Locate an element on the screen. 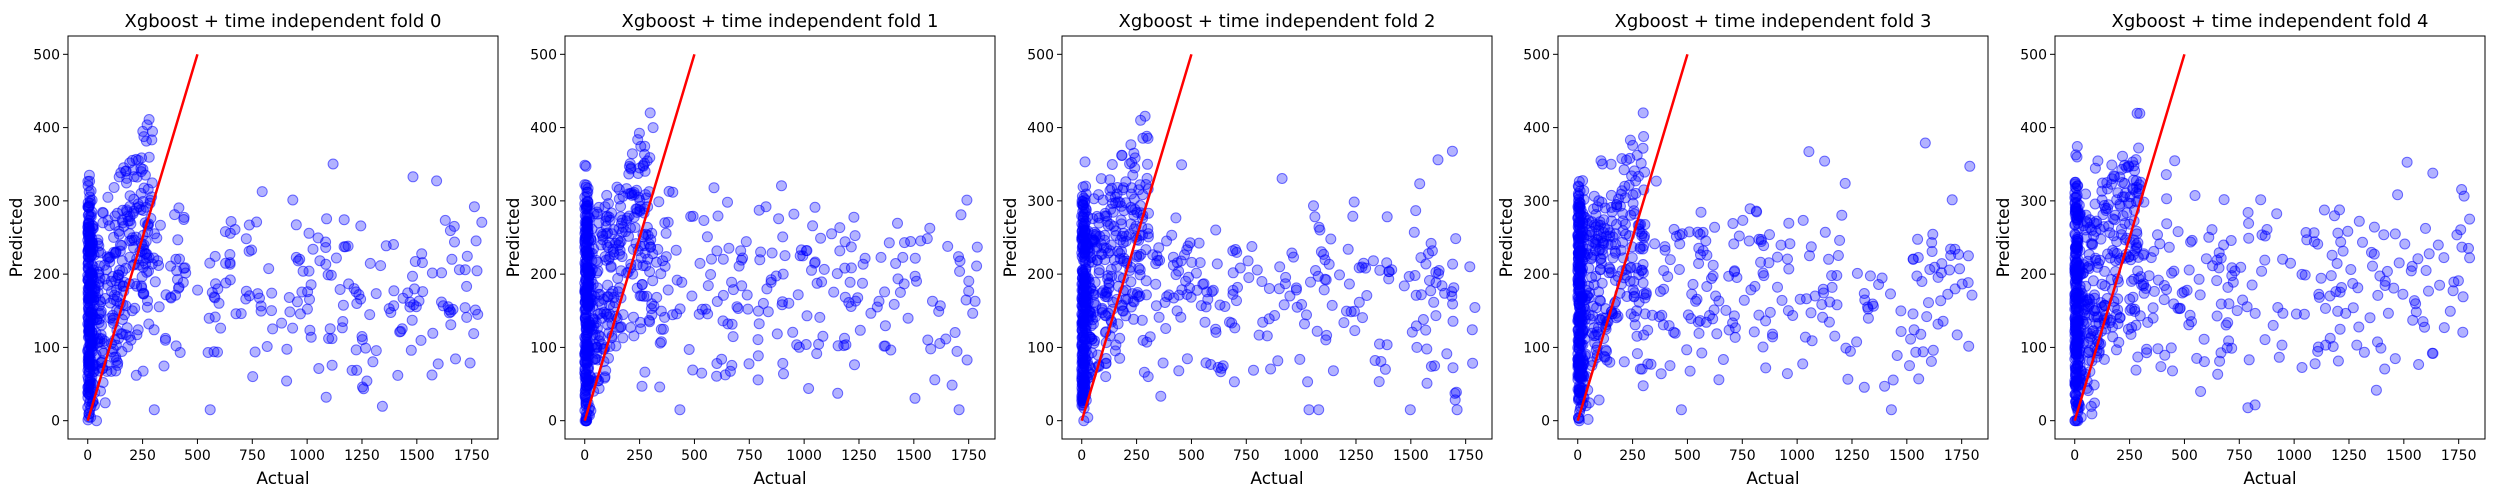  x-tick-label: 1500 is located at coordinates (2404, 456).